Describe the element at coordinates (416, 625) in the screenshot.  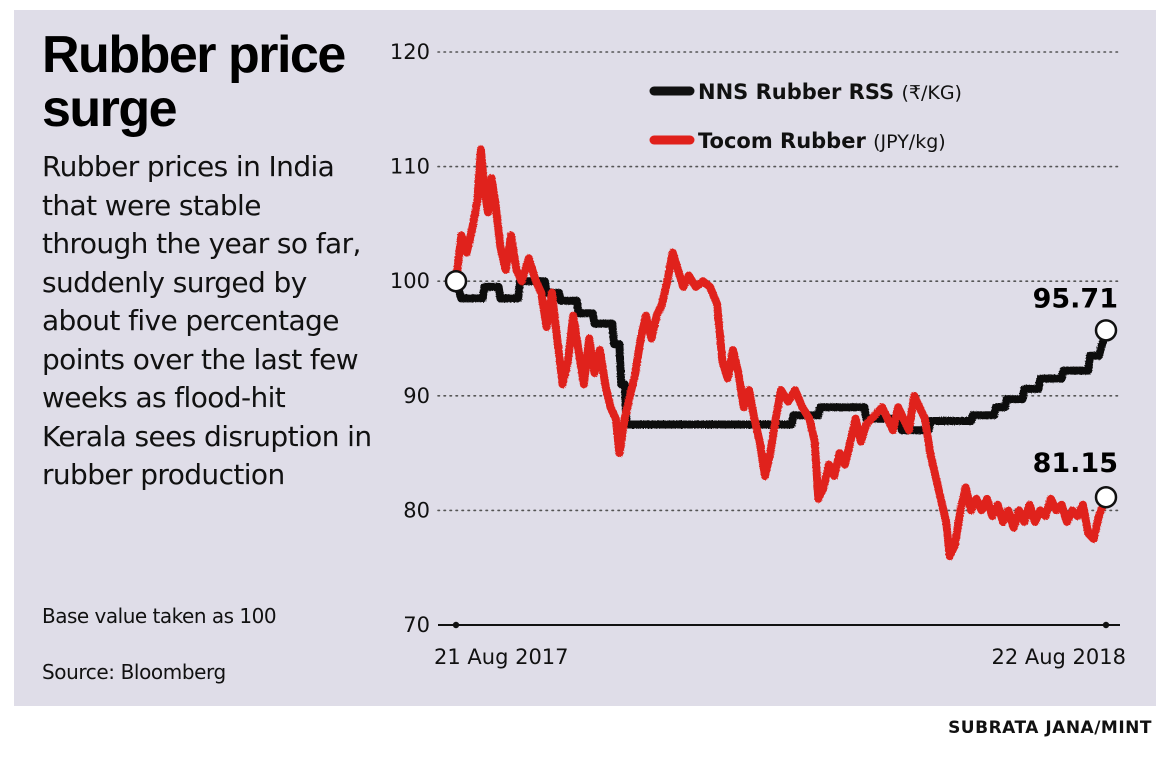
I see `y-tick-label-70: 70` at that location.